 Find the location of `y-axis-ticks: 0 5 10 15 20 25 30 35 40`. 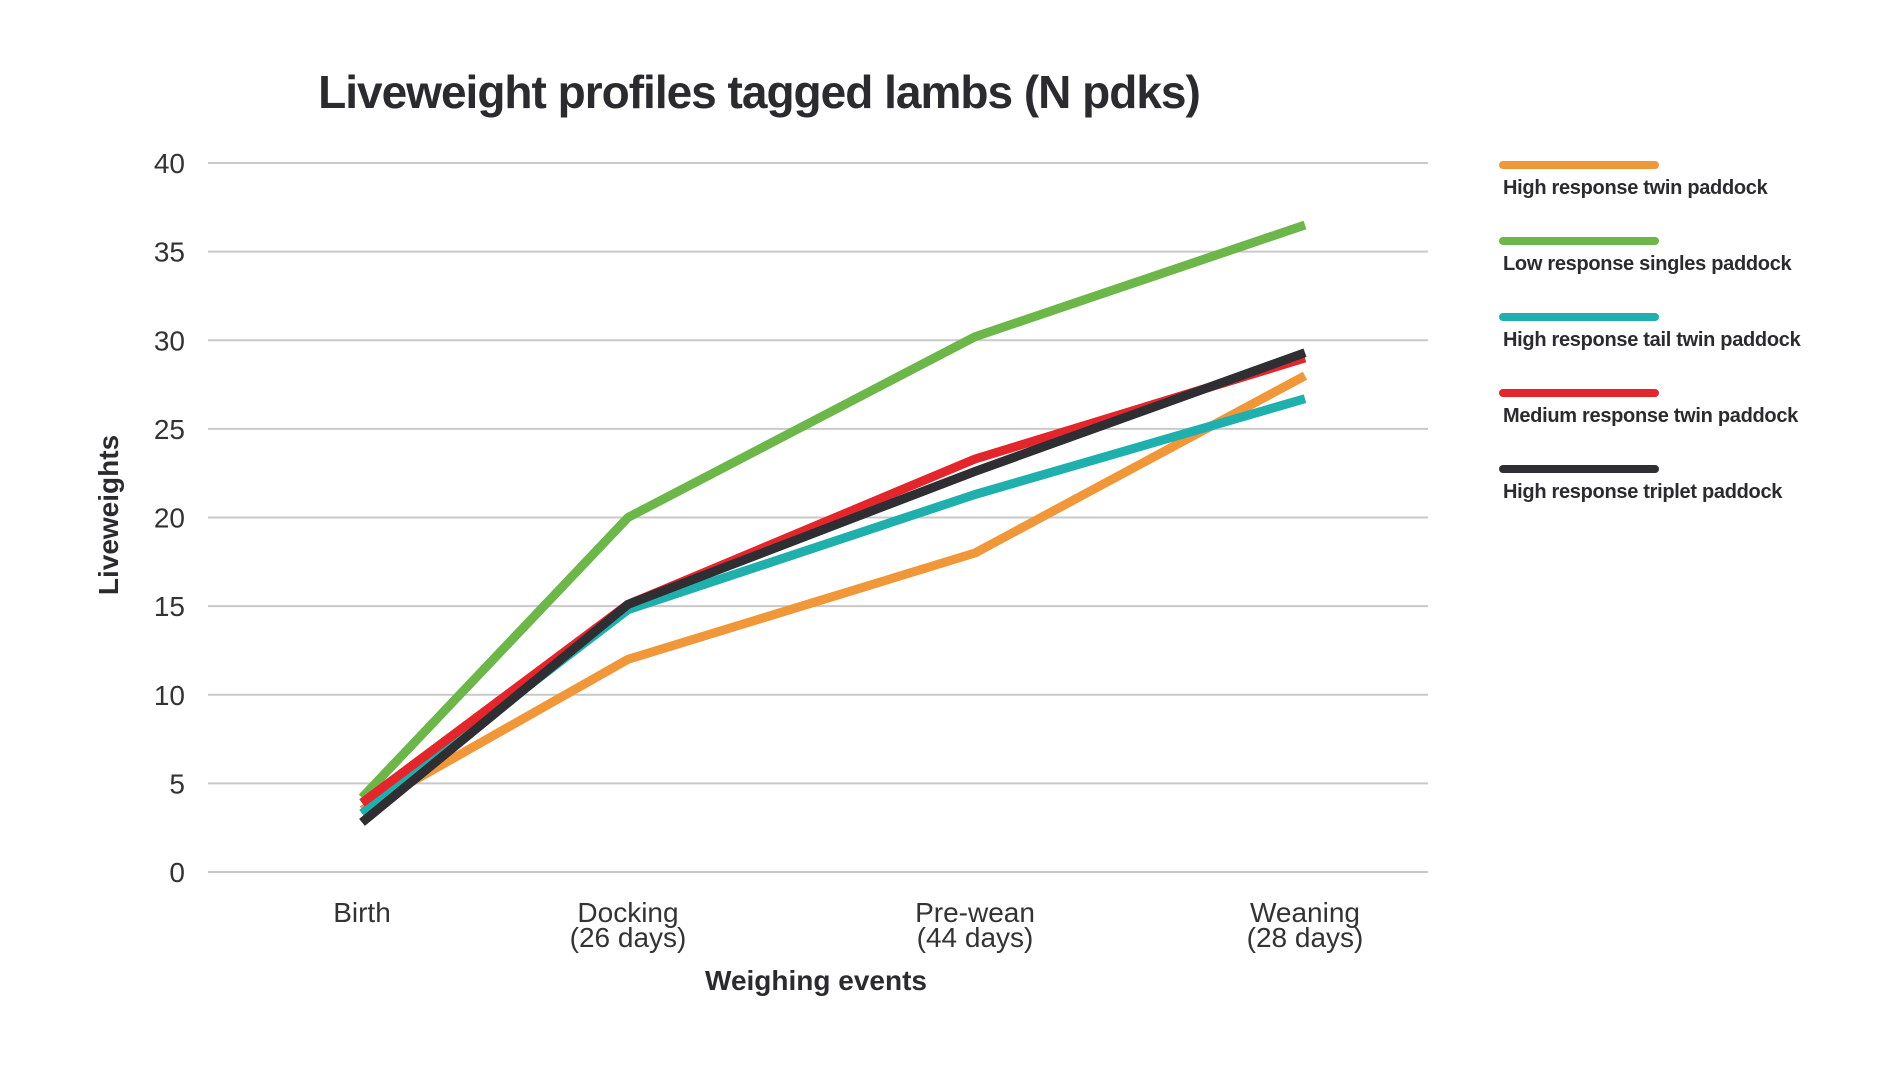

y-axis-ticks: 0 5 10 15 20 25 30 35 40 is located at coordinates (169, 518).